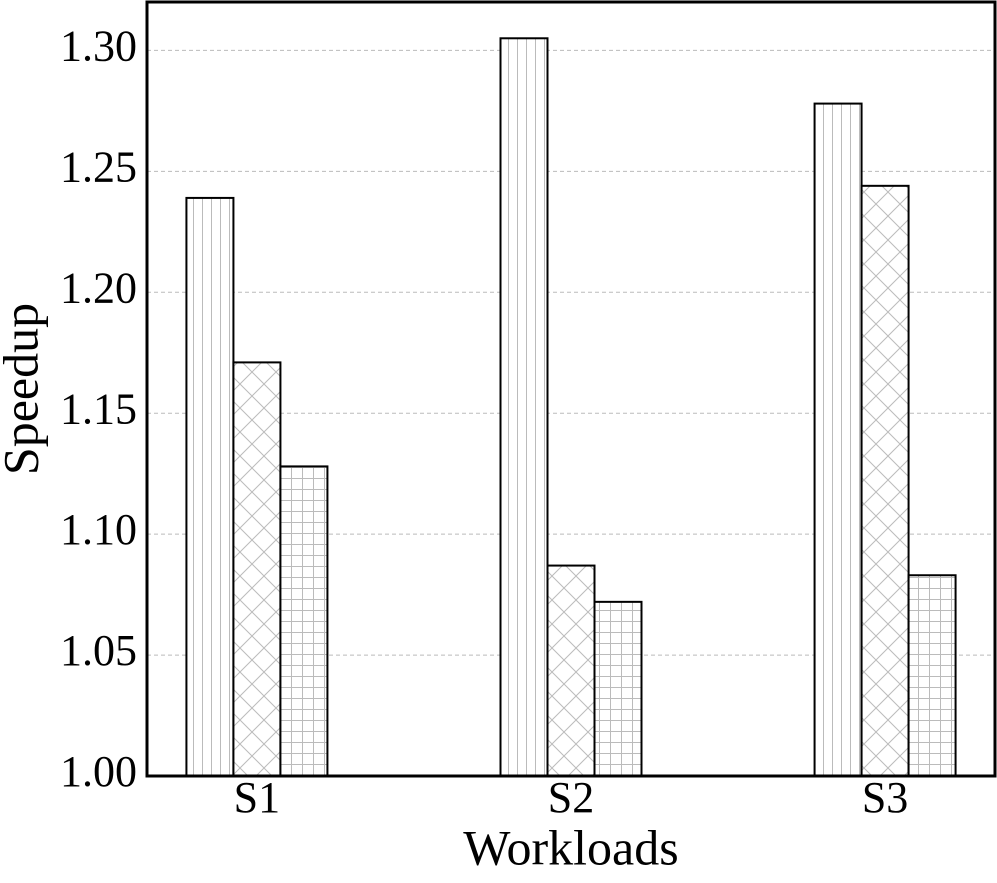 The height and width of the screenshot is (883, 997). What do you see at coordinates (571, 797) in the screenshot?
I see `x-tick-label: S2` at bounding box center [571, 797].